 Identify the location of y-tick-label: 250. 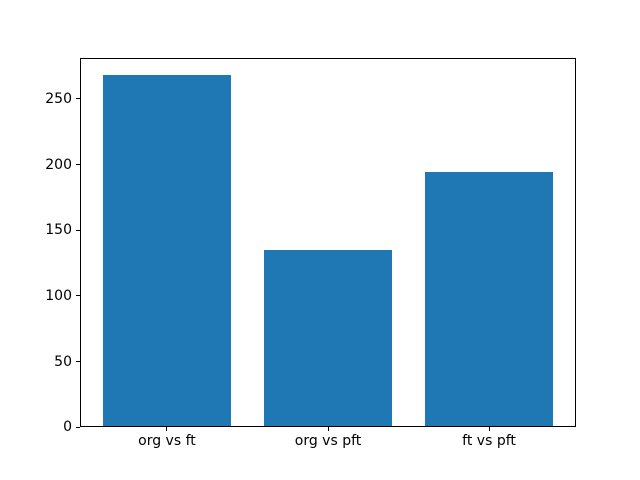
(58, 98).